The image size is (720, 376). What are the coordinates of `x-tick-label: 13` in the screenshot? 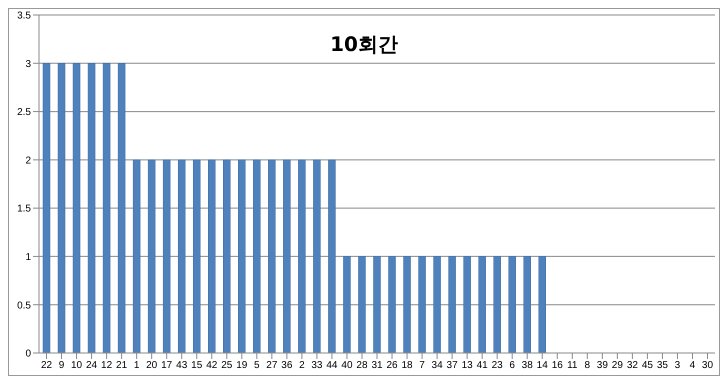 It's located at (468, 366).